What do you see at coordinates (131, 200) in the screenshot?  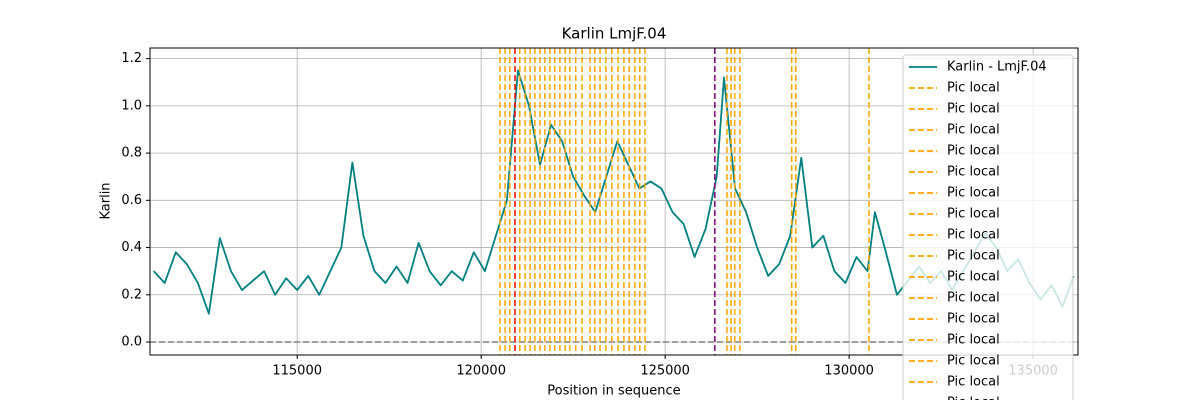 I see `y-tick-label: 0.6` at bounding box center [131, 200].